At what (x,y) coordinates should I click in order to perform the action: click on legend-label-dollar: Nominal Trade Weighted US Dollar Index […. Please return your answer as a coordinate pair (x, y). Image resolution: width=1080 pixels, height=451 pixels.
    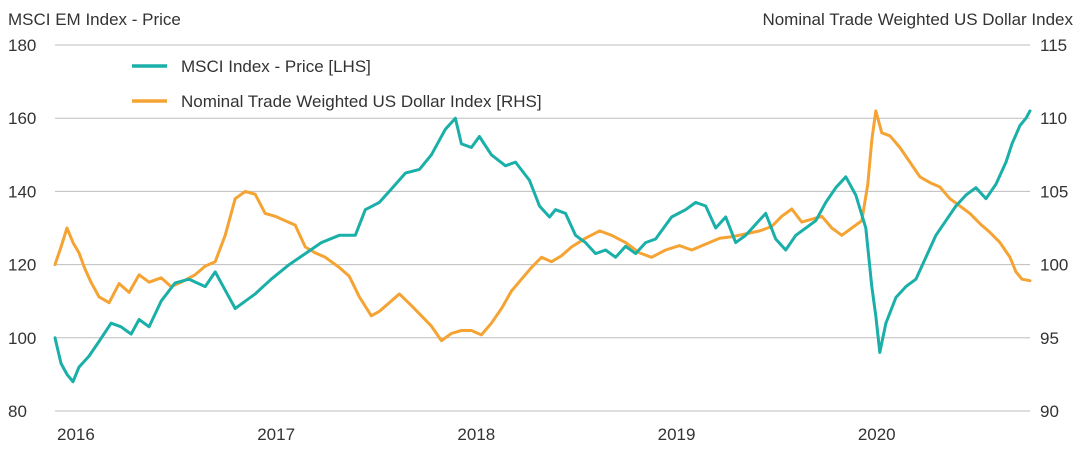
    Looking at the image, I should click on (361, 101).